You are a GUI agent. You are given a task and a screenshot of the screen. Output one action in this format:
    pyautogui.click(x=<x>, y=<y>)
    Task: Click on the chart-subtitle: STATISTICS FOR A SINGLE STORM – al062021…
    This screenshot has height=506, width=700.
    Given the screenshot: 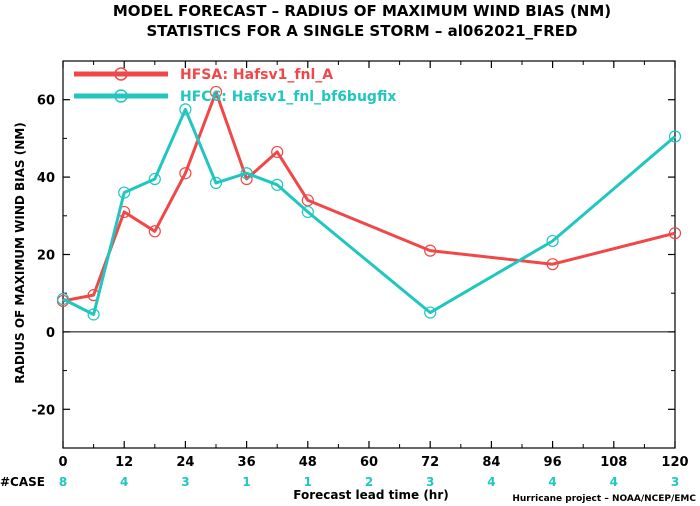 What is the action you would take?
    pyautogui.click(x=361, y=31)
    